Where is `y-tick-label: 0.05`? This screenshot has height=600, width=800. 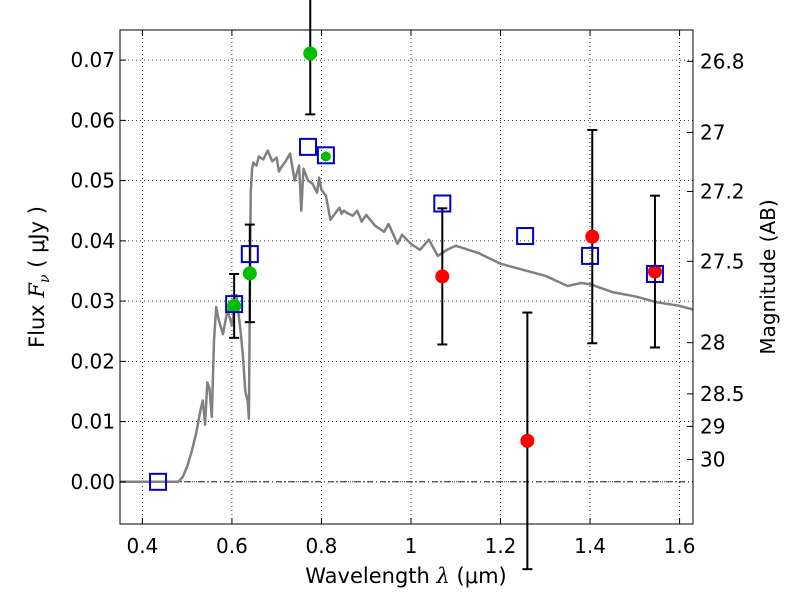
y-tick-label: 0.05 is located at coordinates (92, 181).